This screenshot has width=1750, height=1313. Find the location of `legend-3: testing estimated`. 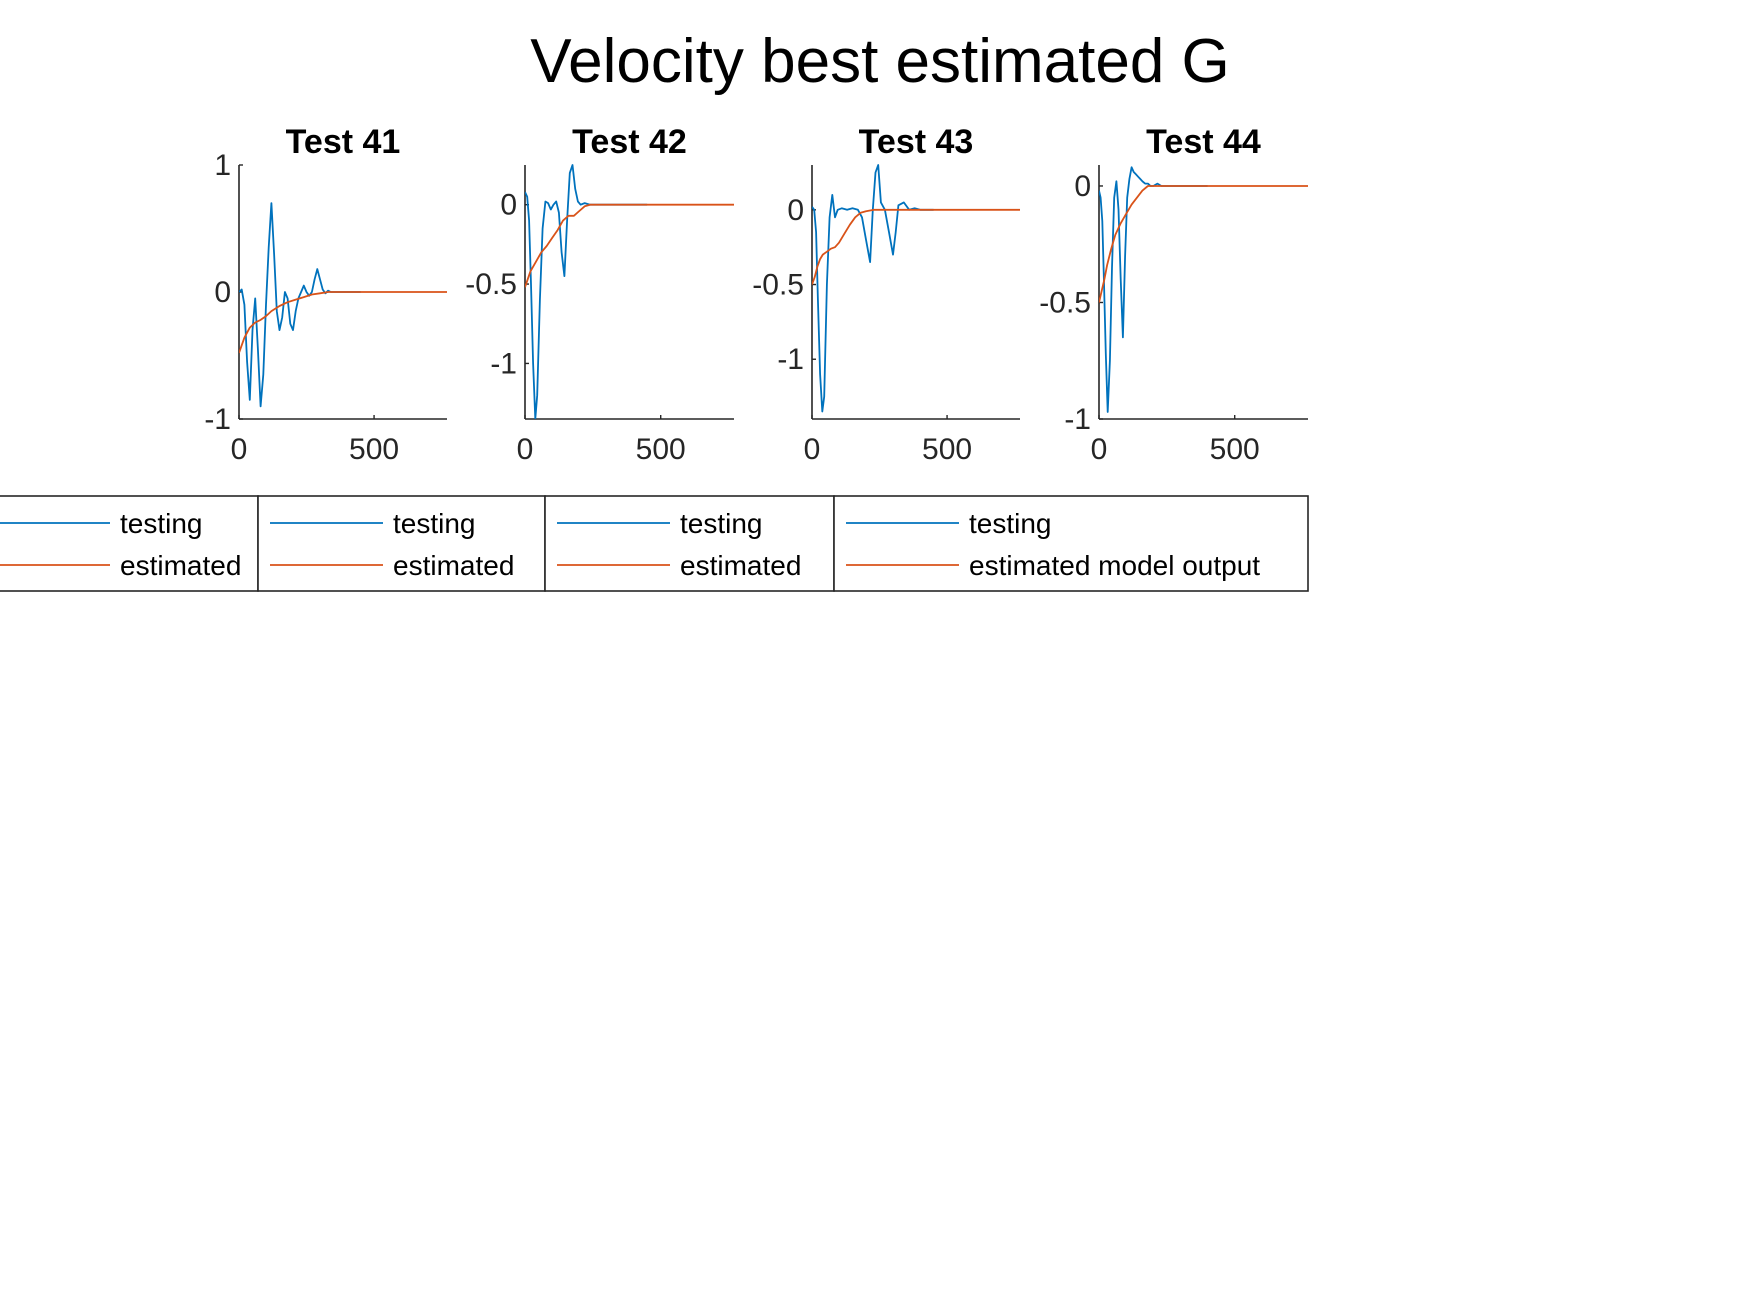

legend-3: testing estimated is located at coordinates (689, 543).